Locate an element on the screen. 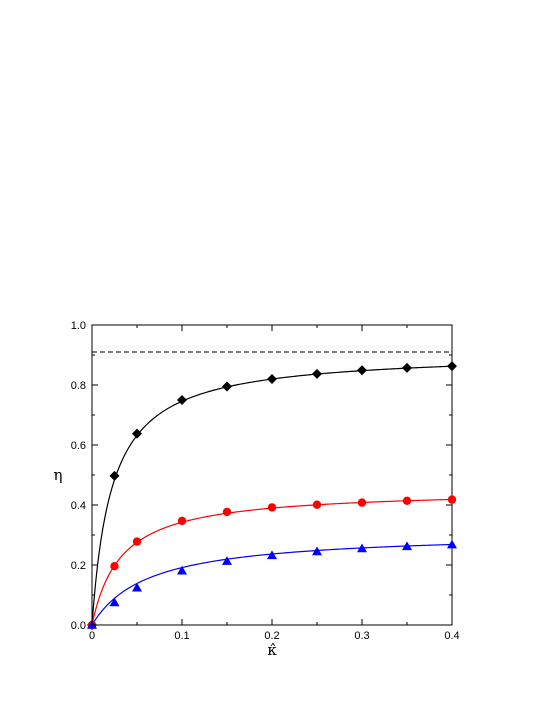 The image size is (545, 705). y-tick-label: 0.0 is located at coordinates (78, 626).